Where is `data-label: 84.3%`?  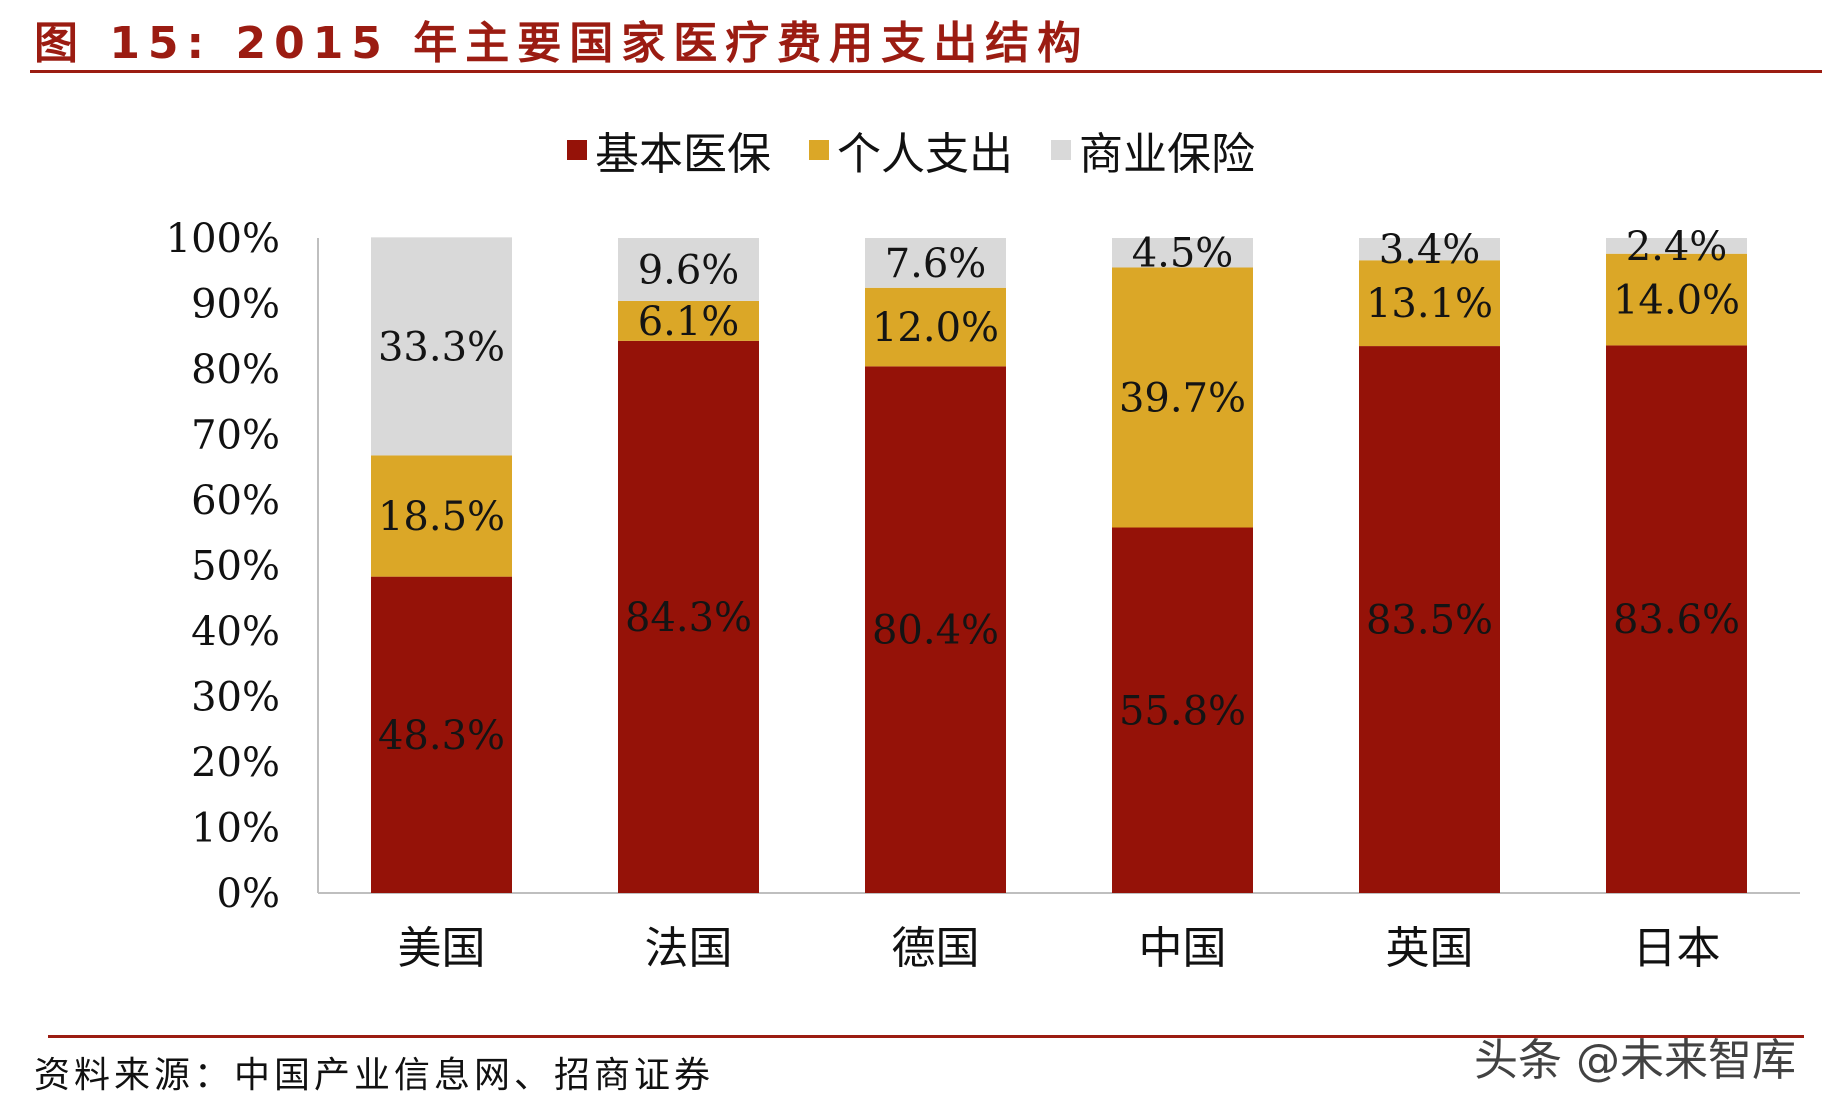
data-label: 84.3% is located at coordinates (688, 618).